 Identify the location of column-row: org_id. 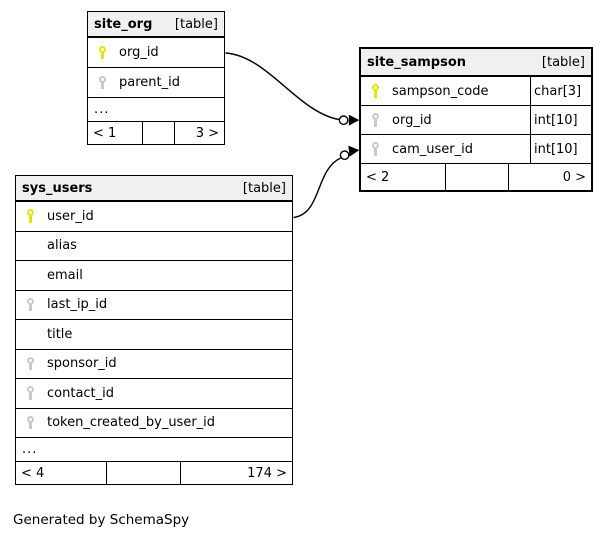
(156, 53).